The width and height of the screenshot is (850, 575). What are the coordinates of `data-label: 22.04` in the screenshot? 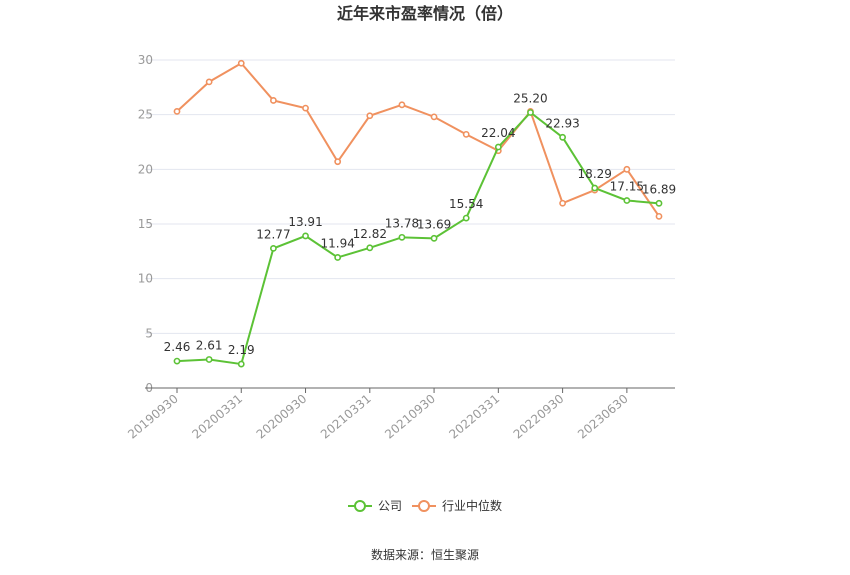 It's located at (498, 133).